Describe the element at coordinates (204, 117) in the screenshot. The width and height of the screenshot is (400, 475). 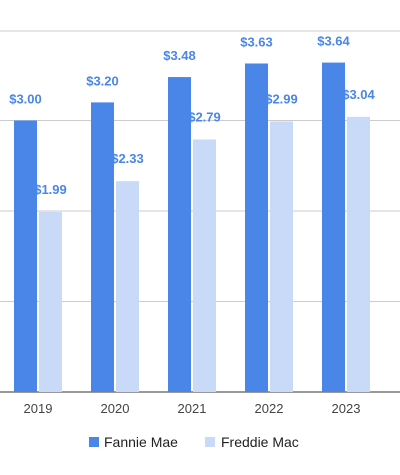
I see `data-label-freddie-mac-2021: $2.79` at that location.